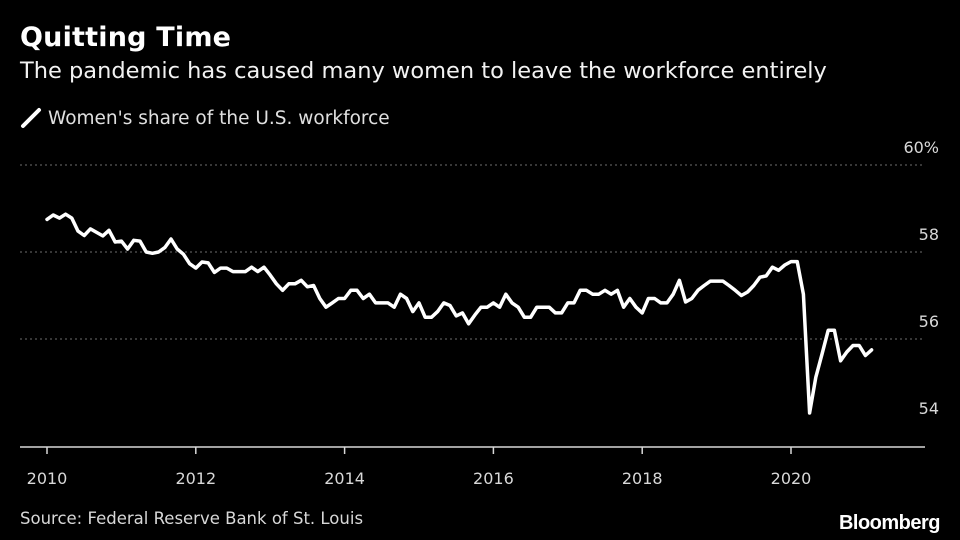 This screenshot has height=540, width=960. I want to click on chart-title: Quitting Time, so click(126, 37).